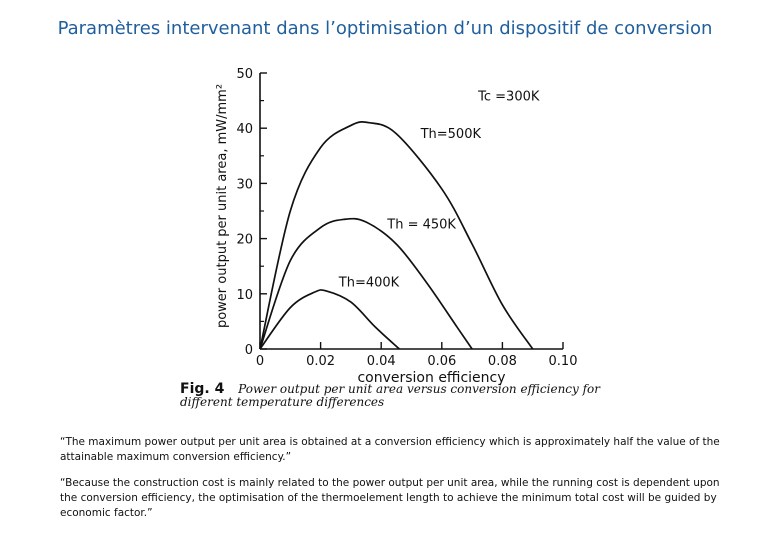 This screenshot has height=540, width=780. Describe the element at coordinates (369, 283) in the screenshot. I see `annotation-3: Th=400K` at that location.